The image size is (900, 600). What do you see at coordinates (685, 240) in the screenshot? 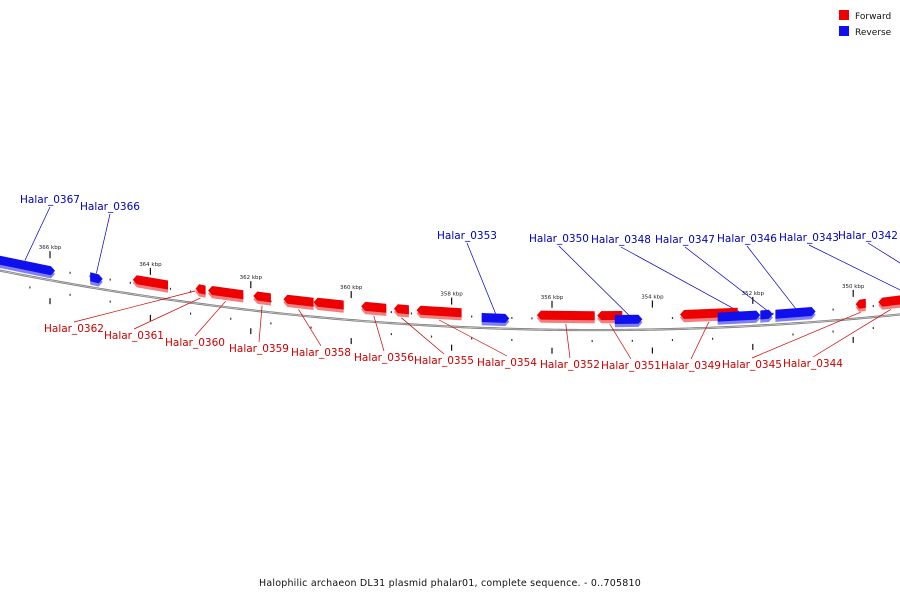
I see `gene-label: Halar_0347` at bounding box center [685, 240].